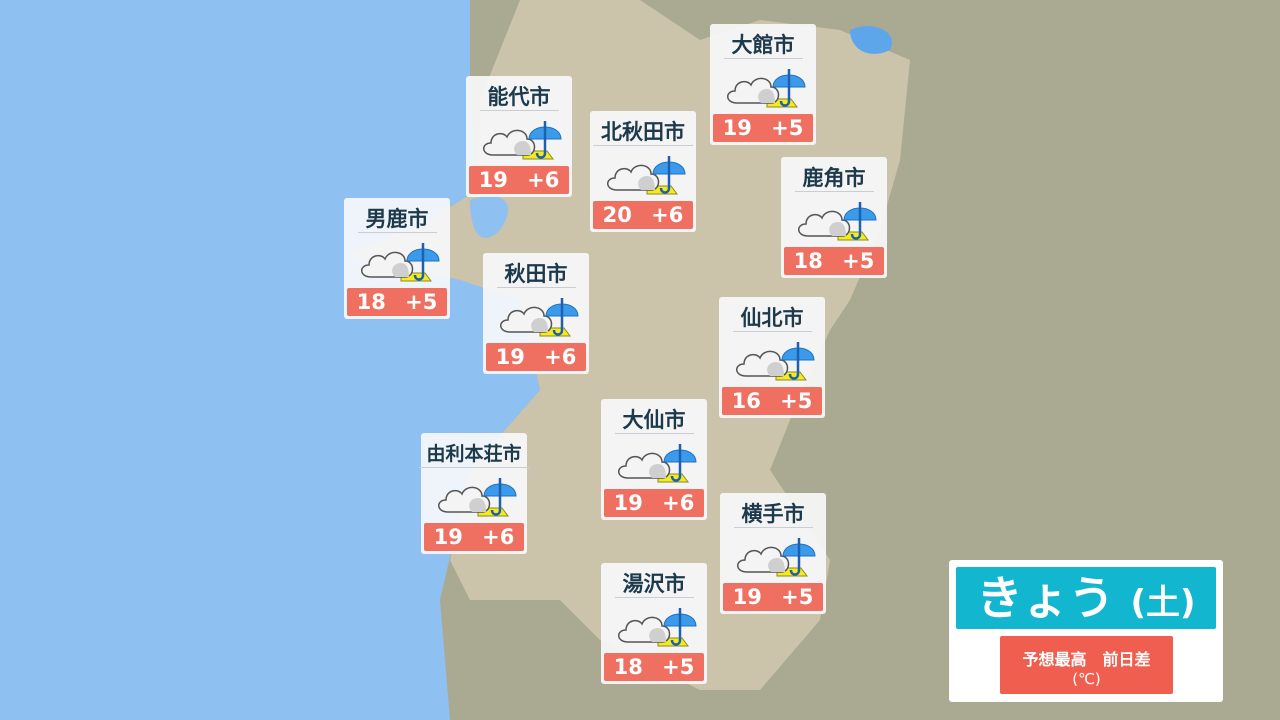 This screenshot has width=1280, height=720. I want to click on legend-label: 予想最高 前日差, so click(1086, 659).